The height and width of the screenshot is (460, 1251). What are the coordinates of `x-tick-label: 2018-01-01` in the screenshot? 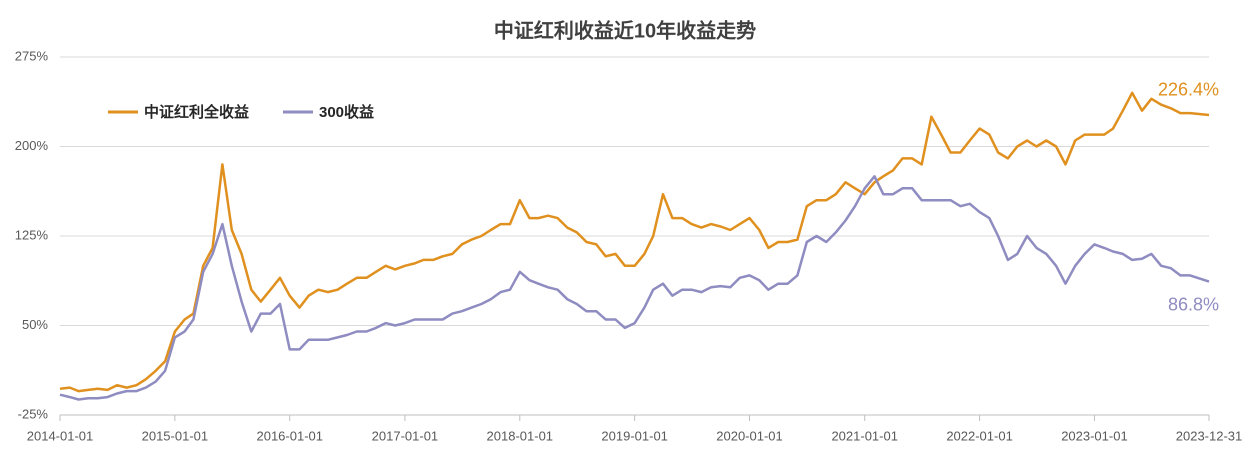 It's located at (520, 435).